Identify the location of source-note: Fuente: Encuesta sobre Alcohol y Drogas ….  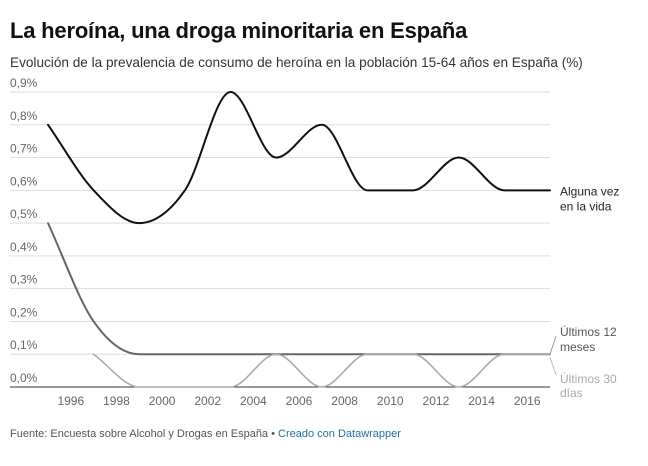
(139, 434).